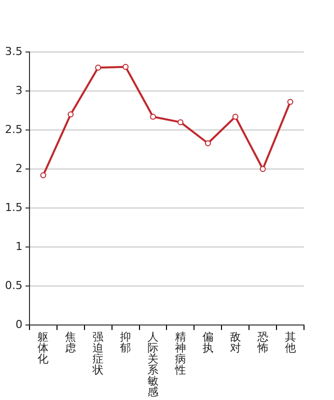 The width and height of the screenshot is (334, 400). I want to click on x-tick-label: 抑郁, so click(126, 342).